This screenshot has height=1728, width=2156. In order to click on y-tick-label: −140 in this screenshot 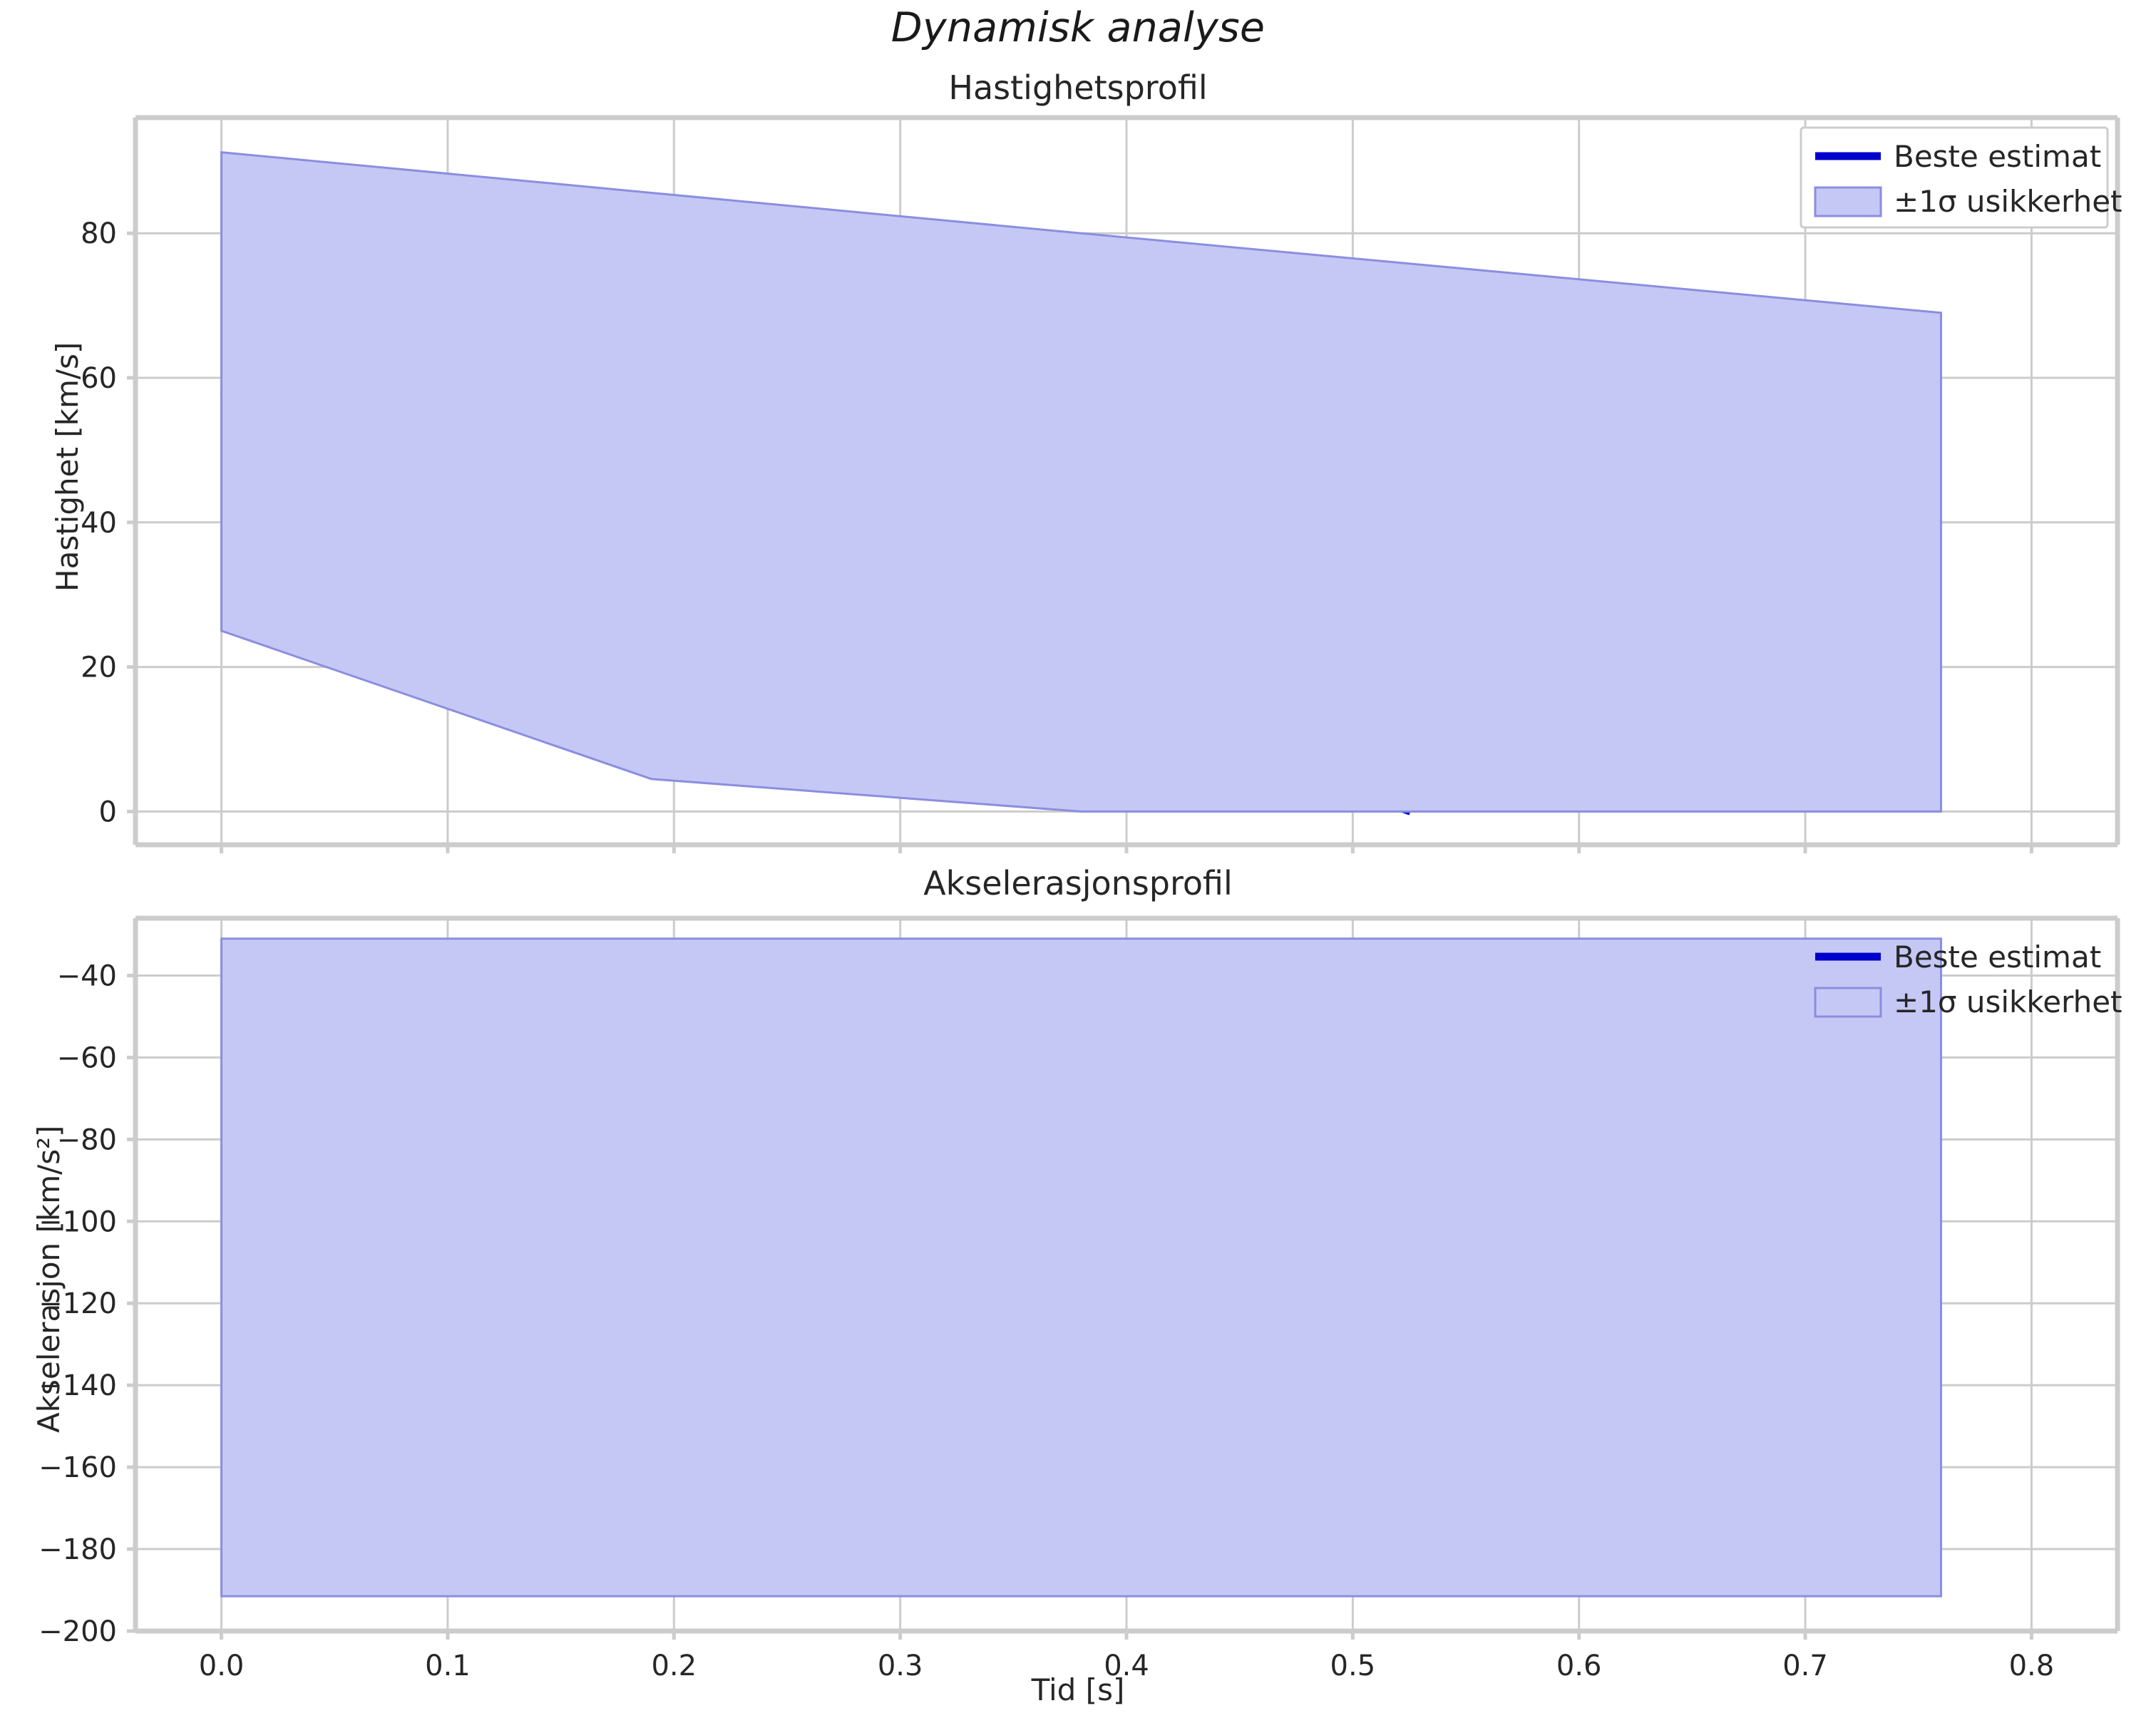, I will do `click(77, 1385)`.